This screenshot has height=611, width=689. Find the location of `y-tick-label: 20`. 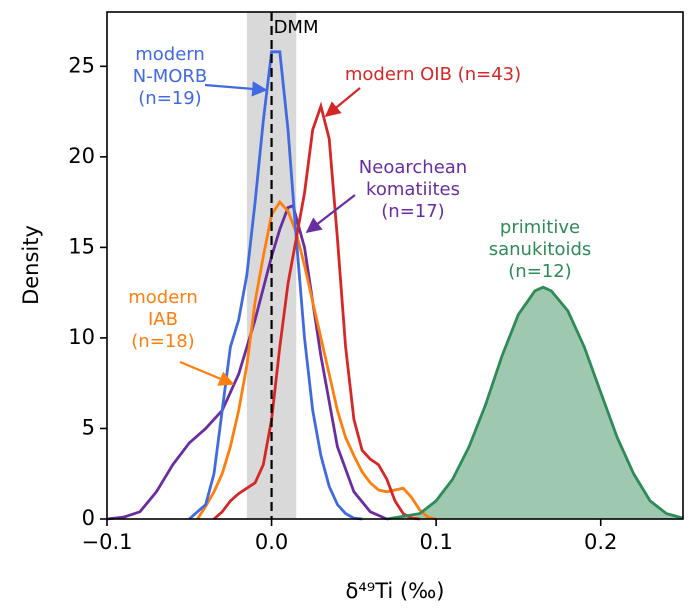

y-tick-label: 20 is located at coordinates (81, 156).